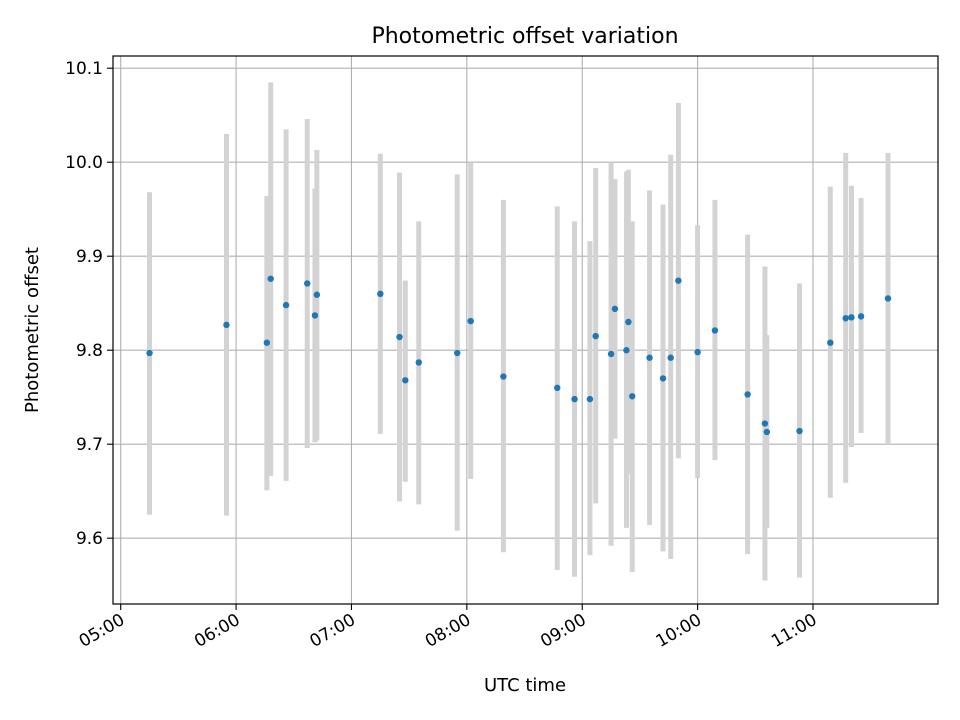 The image size is (960, 720). Describe the element at coordinates (32, 330) in the screenshot. I see `y-axis-label: Photometric offset` at that location.